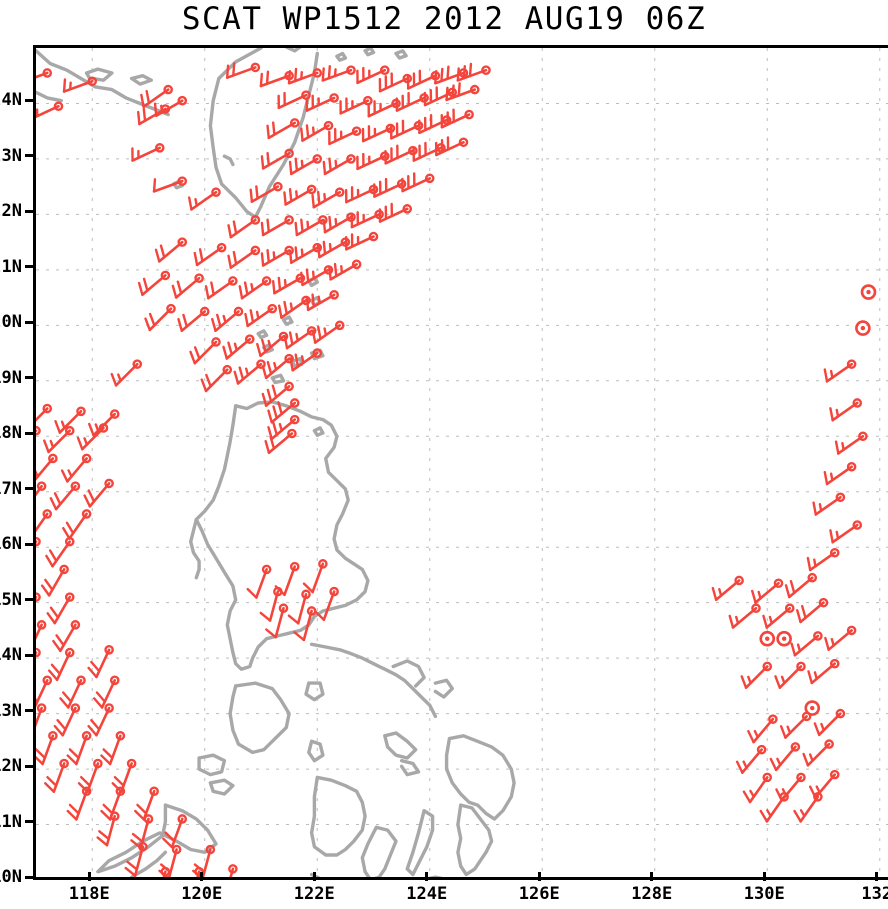 This screenshot has width=888, height=909. I want to click on y-axis-label: 21N, so click(11, 266).